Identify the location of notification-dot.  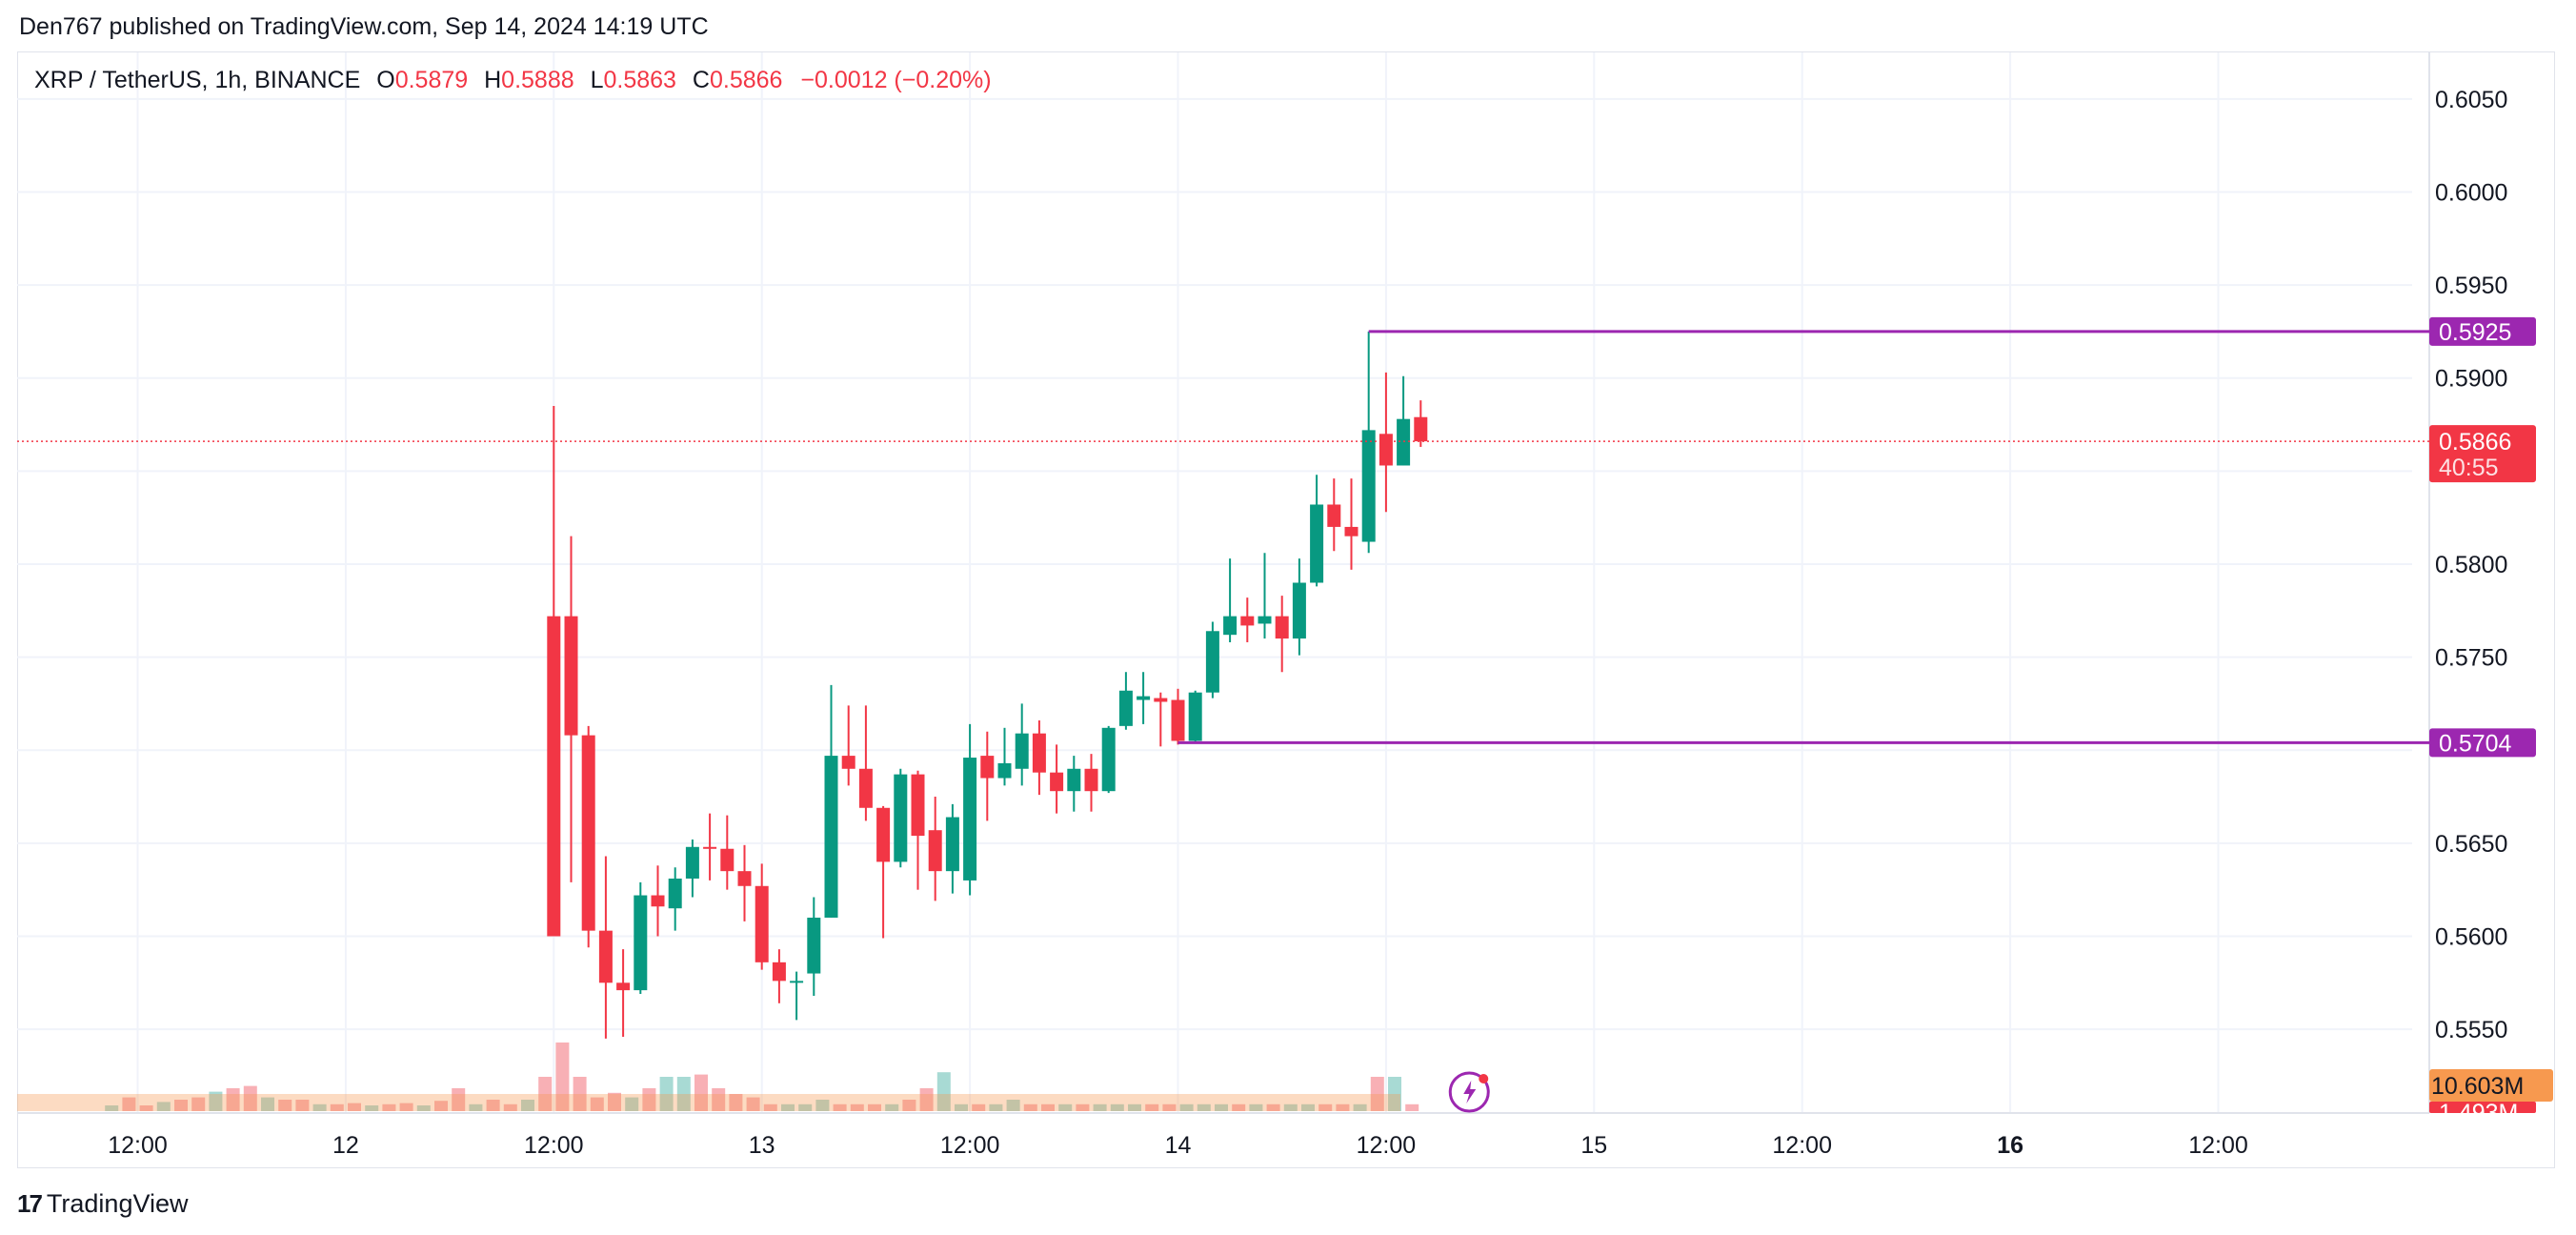
(1484, 1078).